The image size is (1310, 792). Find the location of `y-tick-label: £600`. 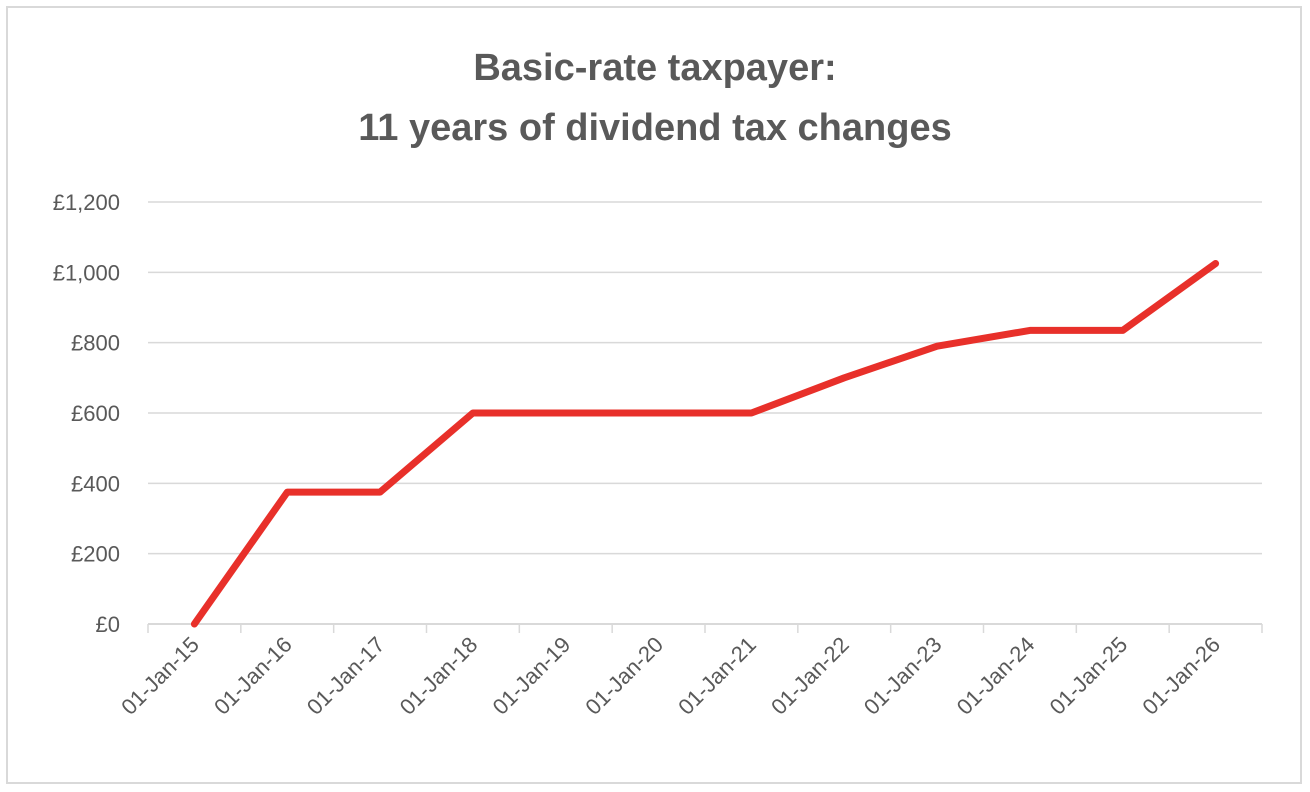

y-tick-label: £600 is located at coordinates (95, 413).